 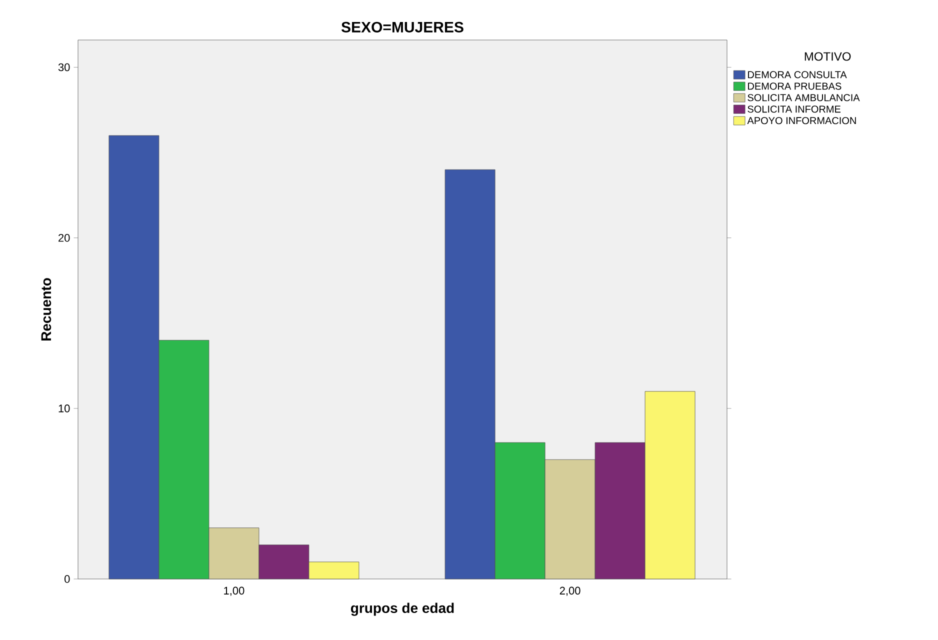 What do you see at coordinates (801, 120) in the screenshot?
I see `legend-label: APOYO INFORMACION` at bounding box center [801, 120].